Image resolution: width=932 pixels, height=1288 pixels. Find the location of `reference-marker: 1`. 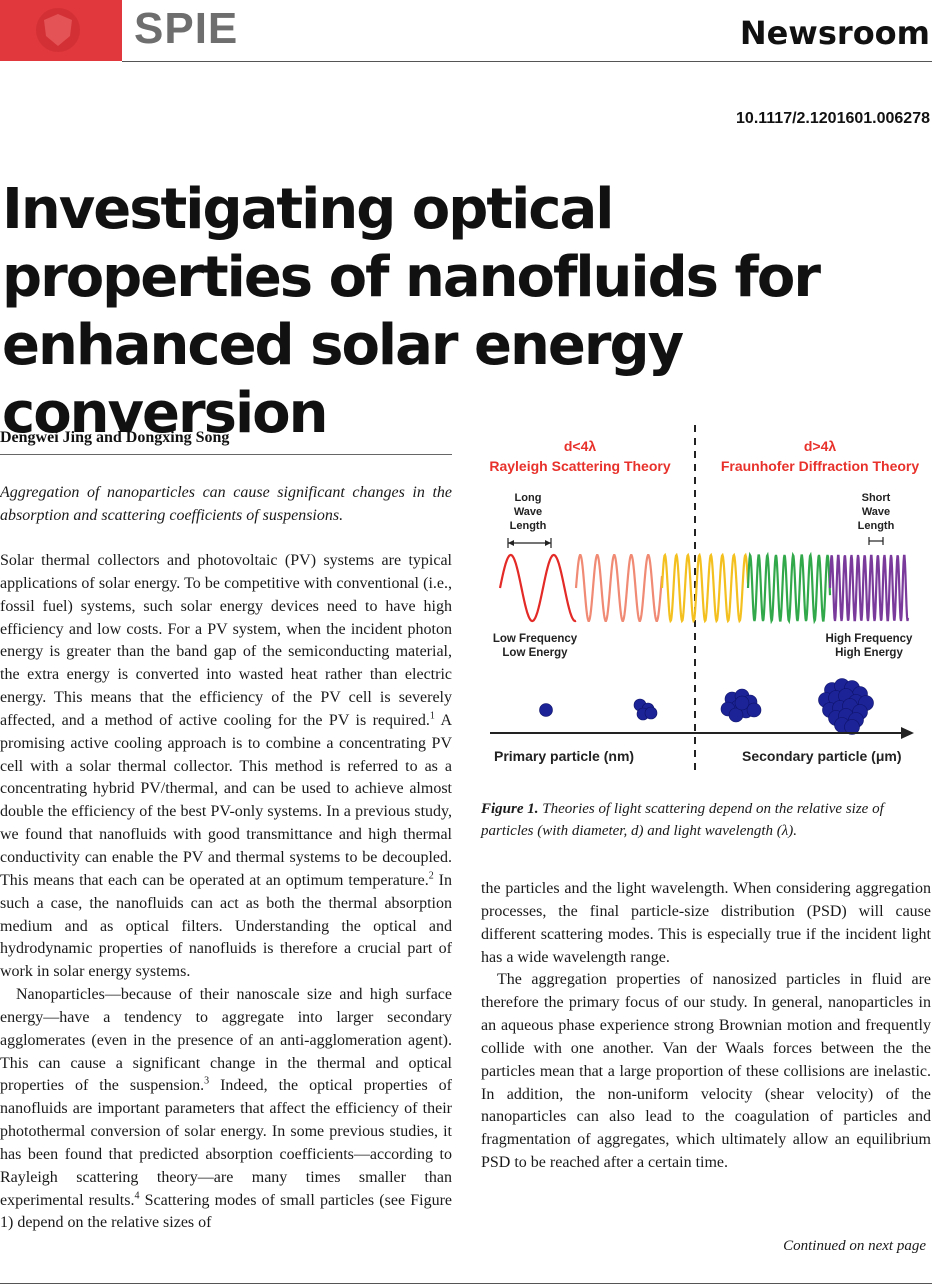

reference-marker: 1 is located at coordinates (432, 716).